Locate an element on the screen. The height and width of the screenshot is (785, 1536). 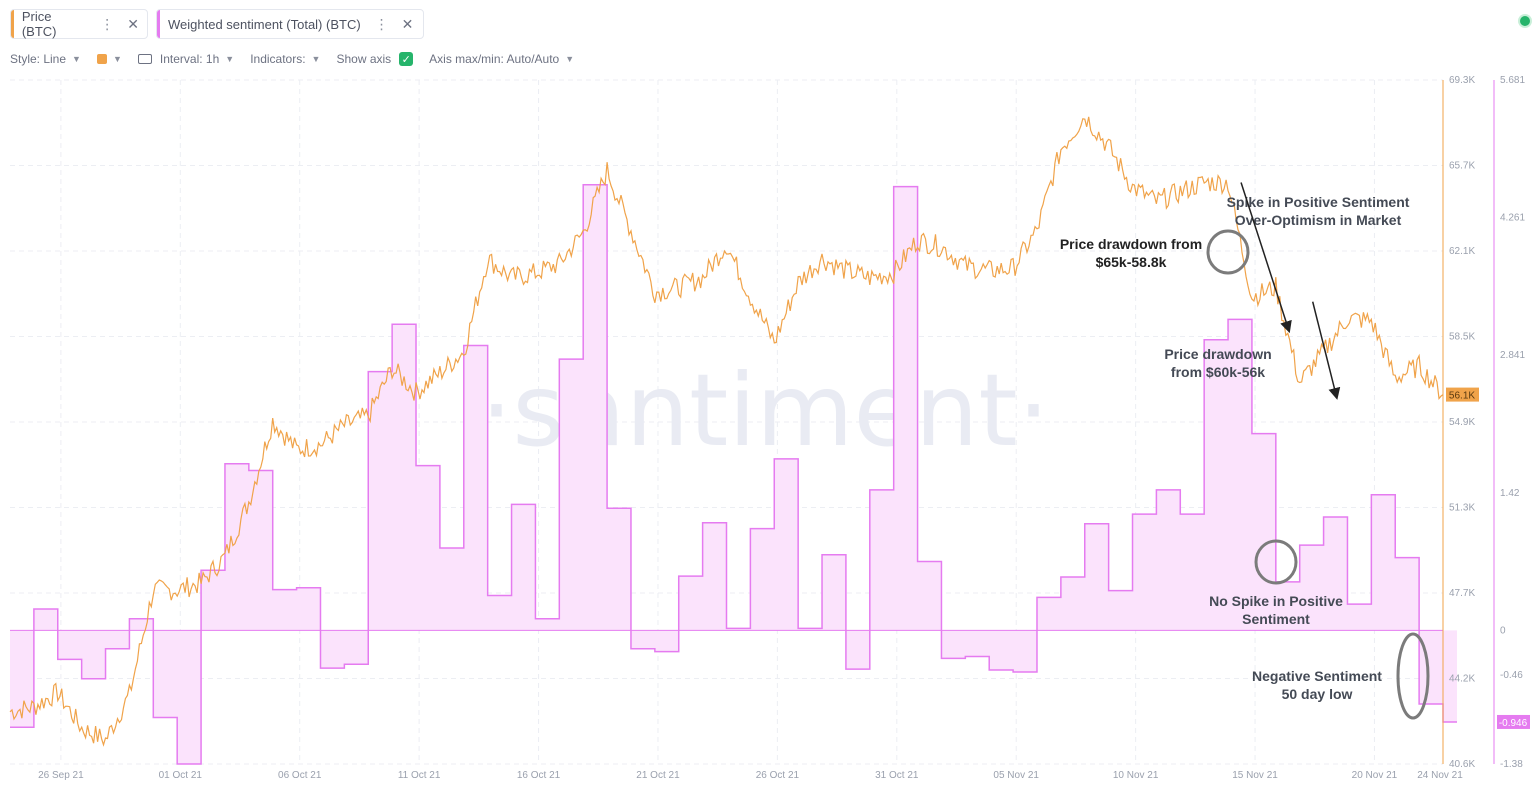
color-swatch-icon is located at coordinates (101, 59).